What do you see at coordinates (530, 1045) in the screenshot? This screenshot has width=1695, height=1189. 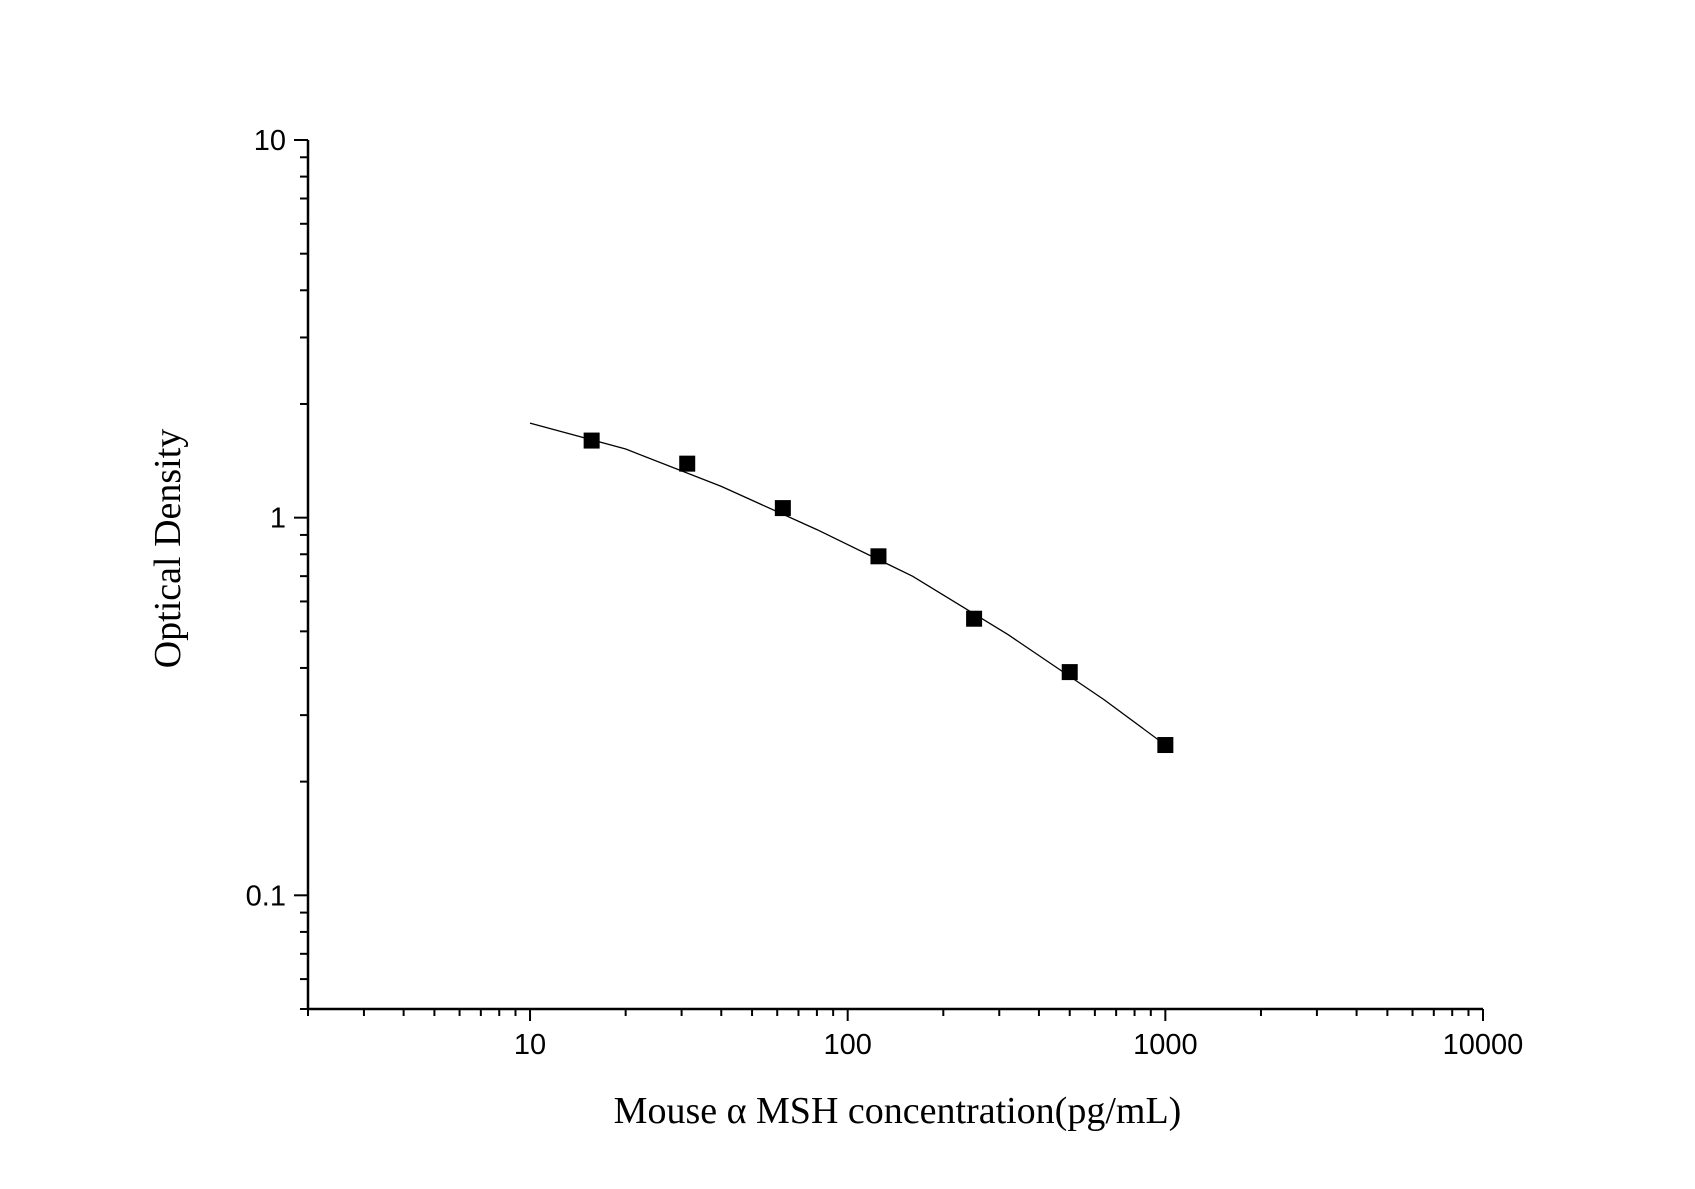 I see `x-tick-label: 10` at bounding box center [530, 1045].